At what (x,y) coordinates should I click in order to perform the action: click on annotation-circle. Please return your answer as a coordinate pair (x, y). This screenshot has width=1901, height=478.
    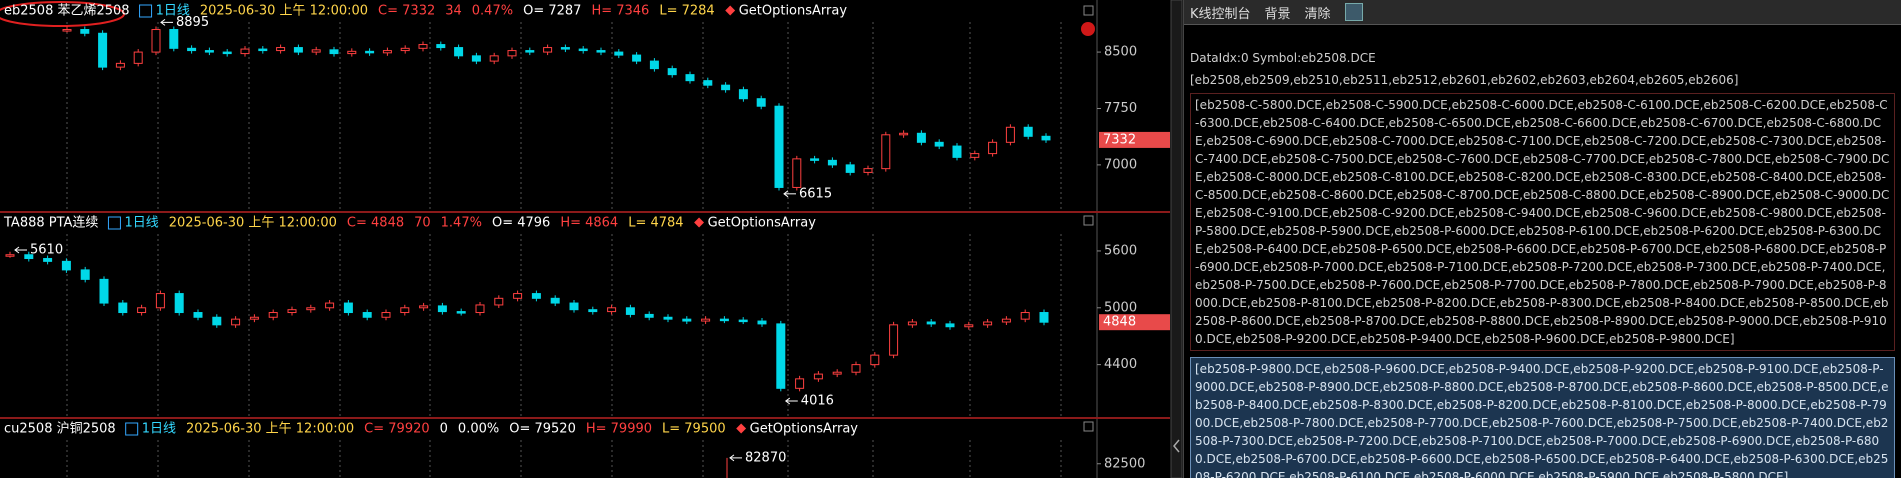
    Looking at the image, I should click on (62, 14).